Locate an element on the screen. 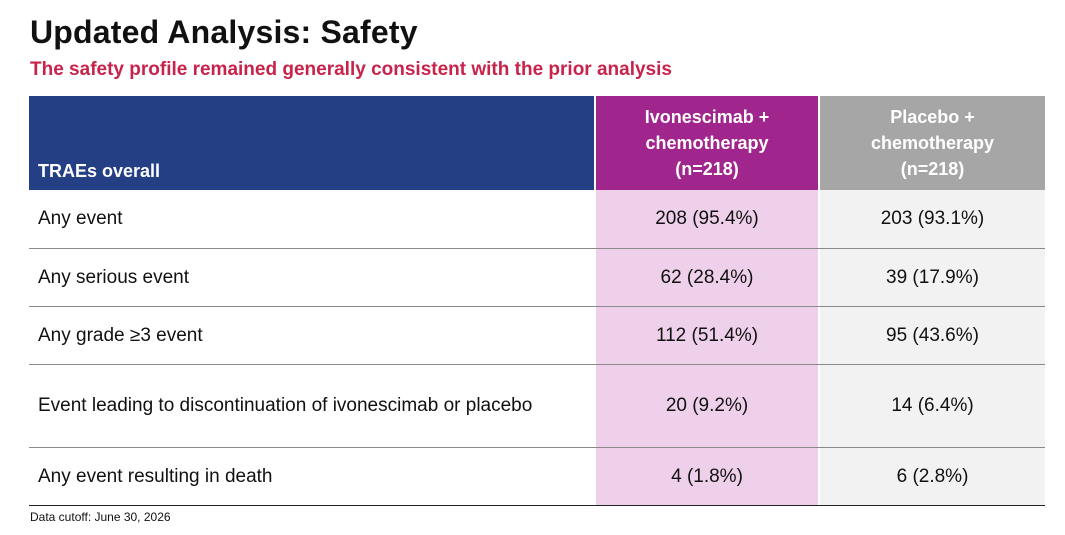 Image resolution: width=1065 pixels, height=535 pixels. header-placebo-line2: chemotherapy is located at coordinates (932, 143).